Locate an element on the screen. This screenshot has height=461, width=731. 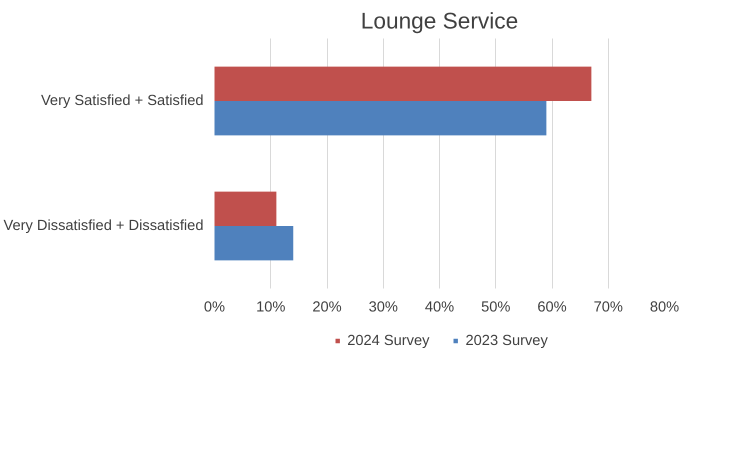
x-tick-label: 40% is located at coordinates (439, 308).